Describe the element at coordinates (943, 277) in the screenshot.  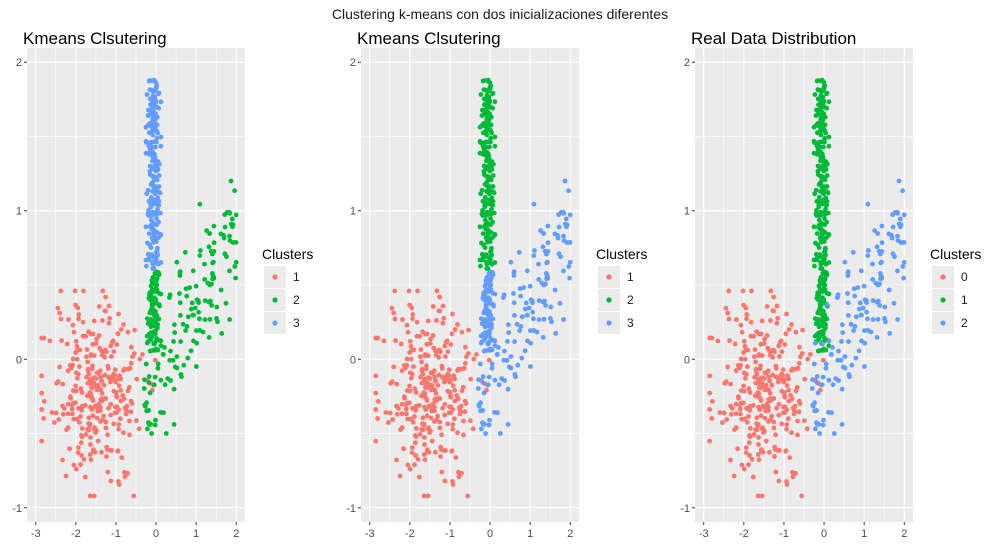
I see `legend-marker` at that location.